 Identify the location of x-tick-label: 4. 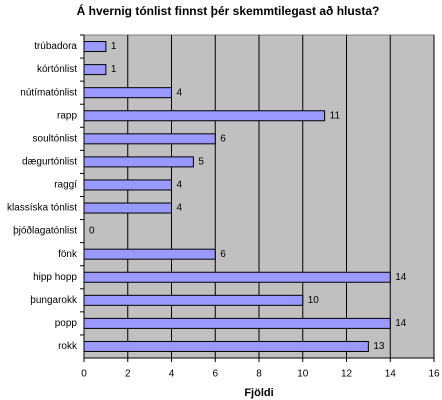
(172, 374).